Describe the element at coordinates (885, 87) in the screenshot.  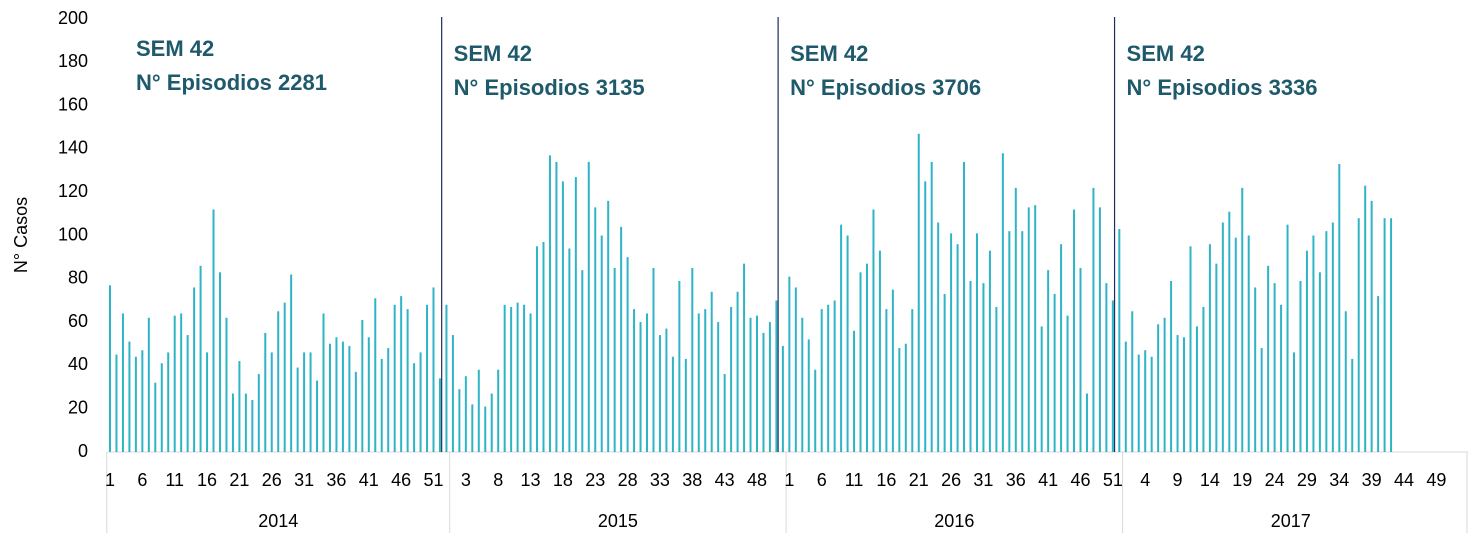
I see `annotation: N° Episodios 3706` at that location.